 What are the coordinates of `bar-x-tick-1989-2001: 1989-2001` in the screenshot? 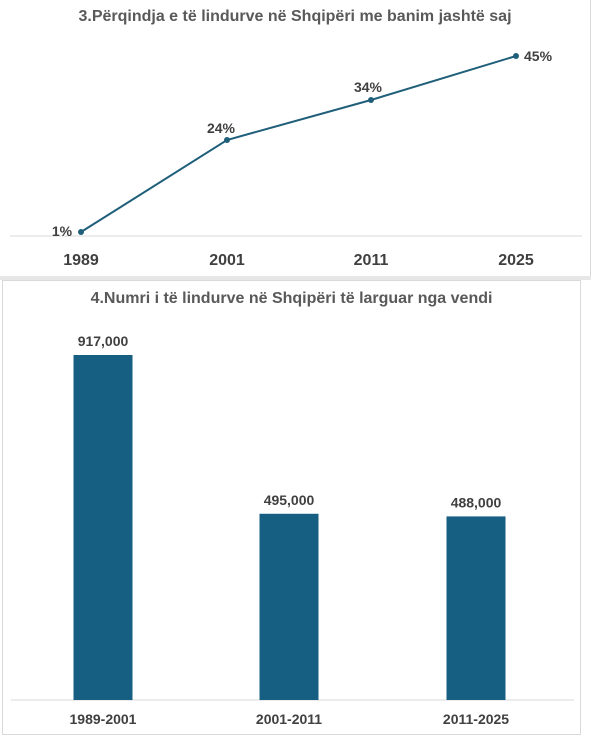 It's located at (103, 719).